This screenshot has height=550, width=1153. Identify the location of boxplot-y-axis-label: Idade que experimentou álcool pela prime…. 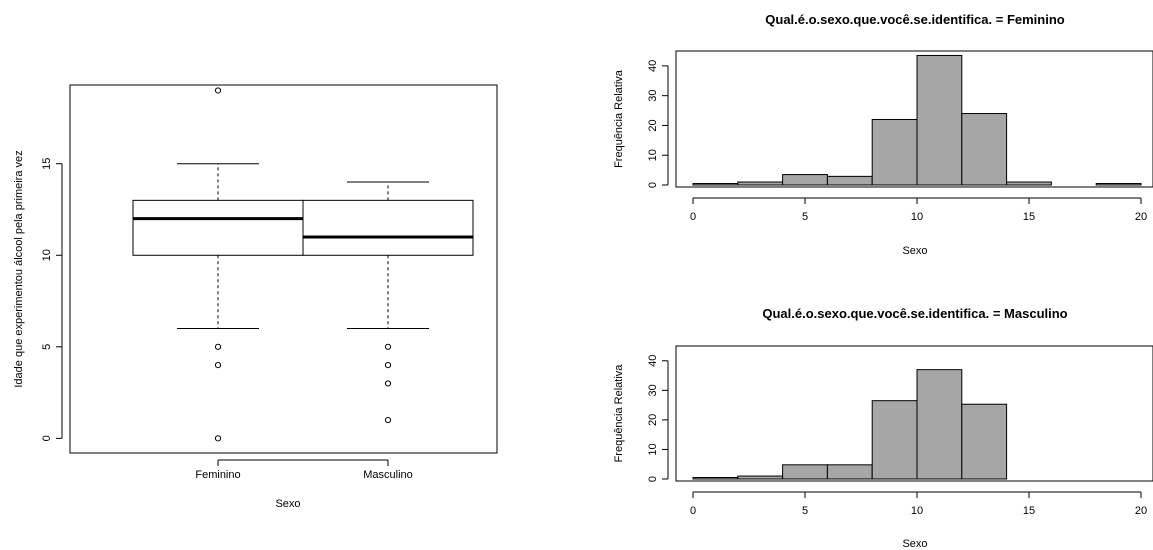
(19, 268).